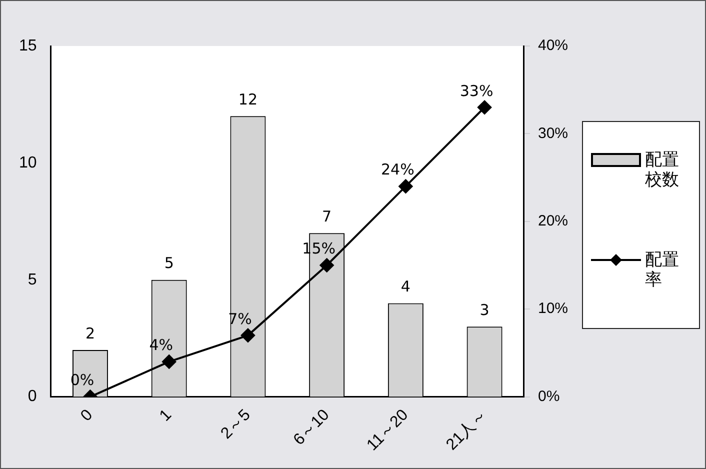  What do you see at coordinates (397, 169) in the screenshot?
I see `data-label: 24%` at bounding box center [397, 169].